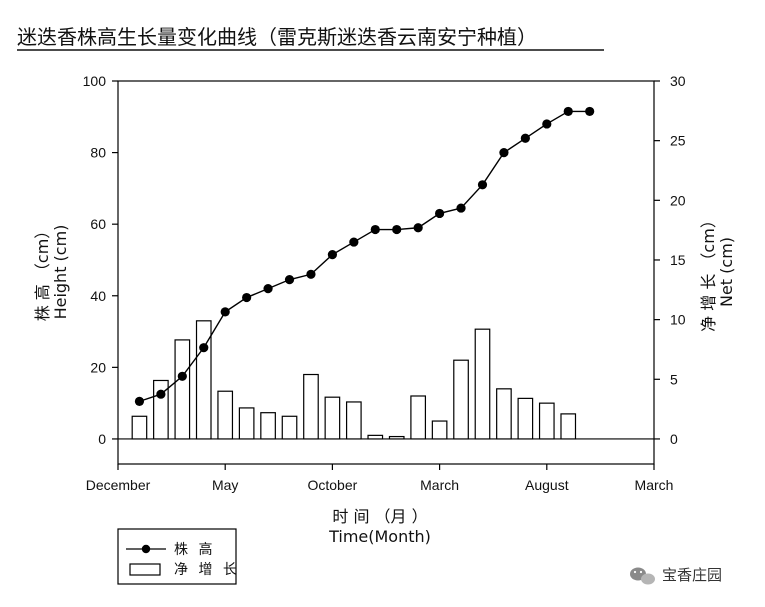  I want to click on watermark: 宝香庄园, so click(676, 575).